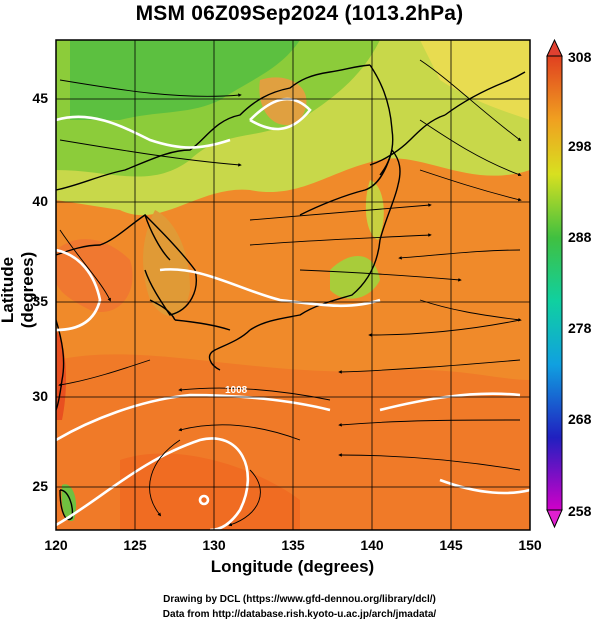  Describe the element at coordinates (530, 545) in the screenshot. I see `x-tick-label: 150` at that location.